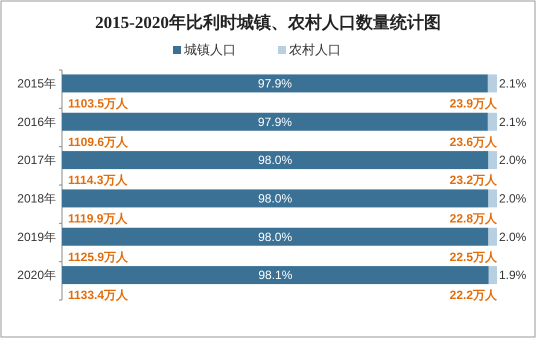  Describe the element at coordinates (99, 103) in the screenshot. I see `annotation: 1103.5万人` at that location.